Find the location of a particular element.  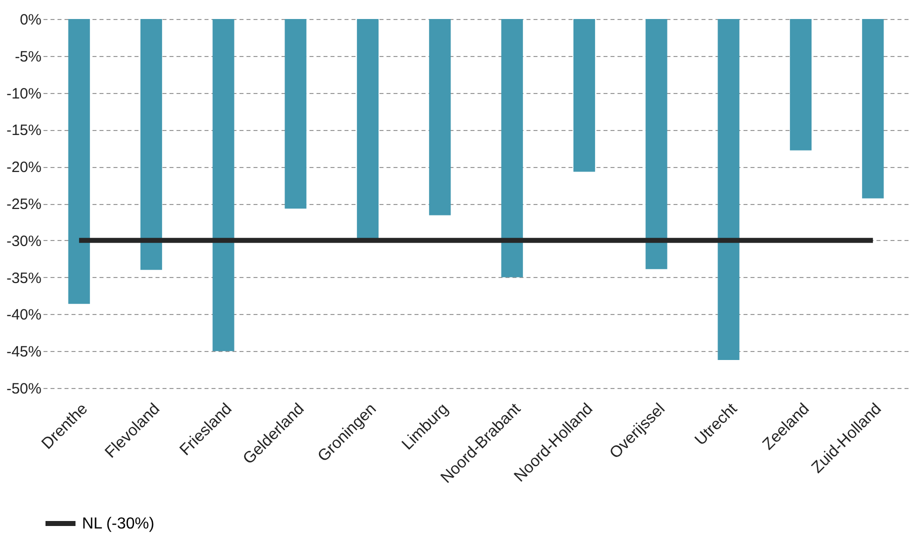

y-tick-label: -35% is located at coordinates (24, 278).